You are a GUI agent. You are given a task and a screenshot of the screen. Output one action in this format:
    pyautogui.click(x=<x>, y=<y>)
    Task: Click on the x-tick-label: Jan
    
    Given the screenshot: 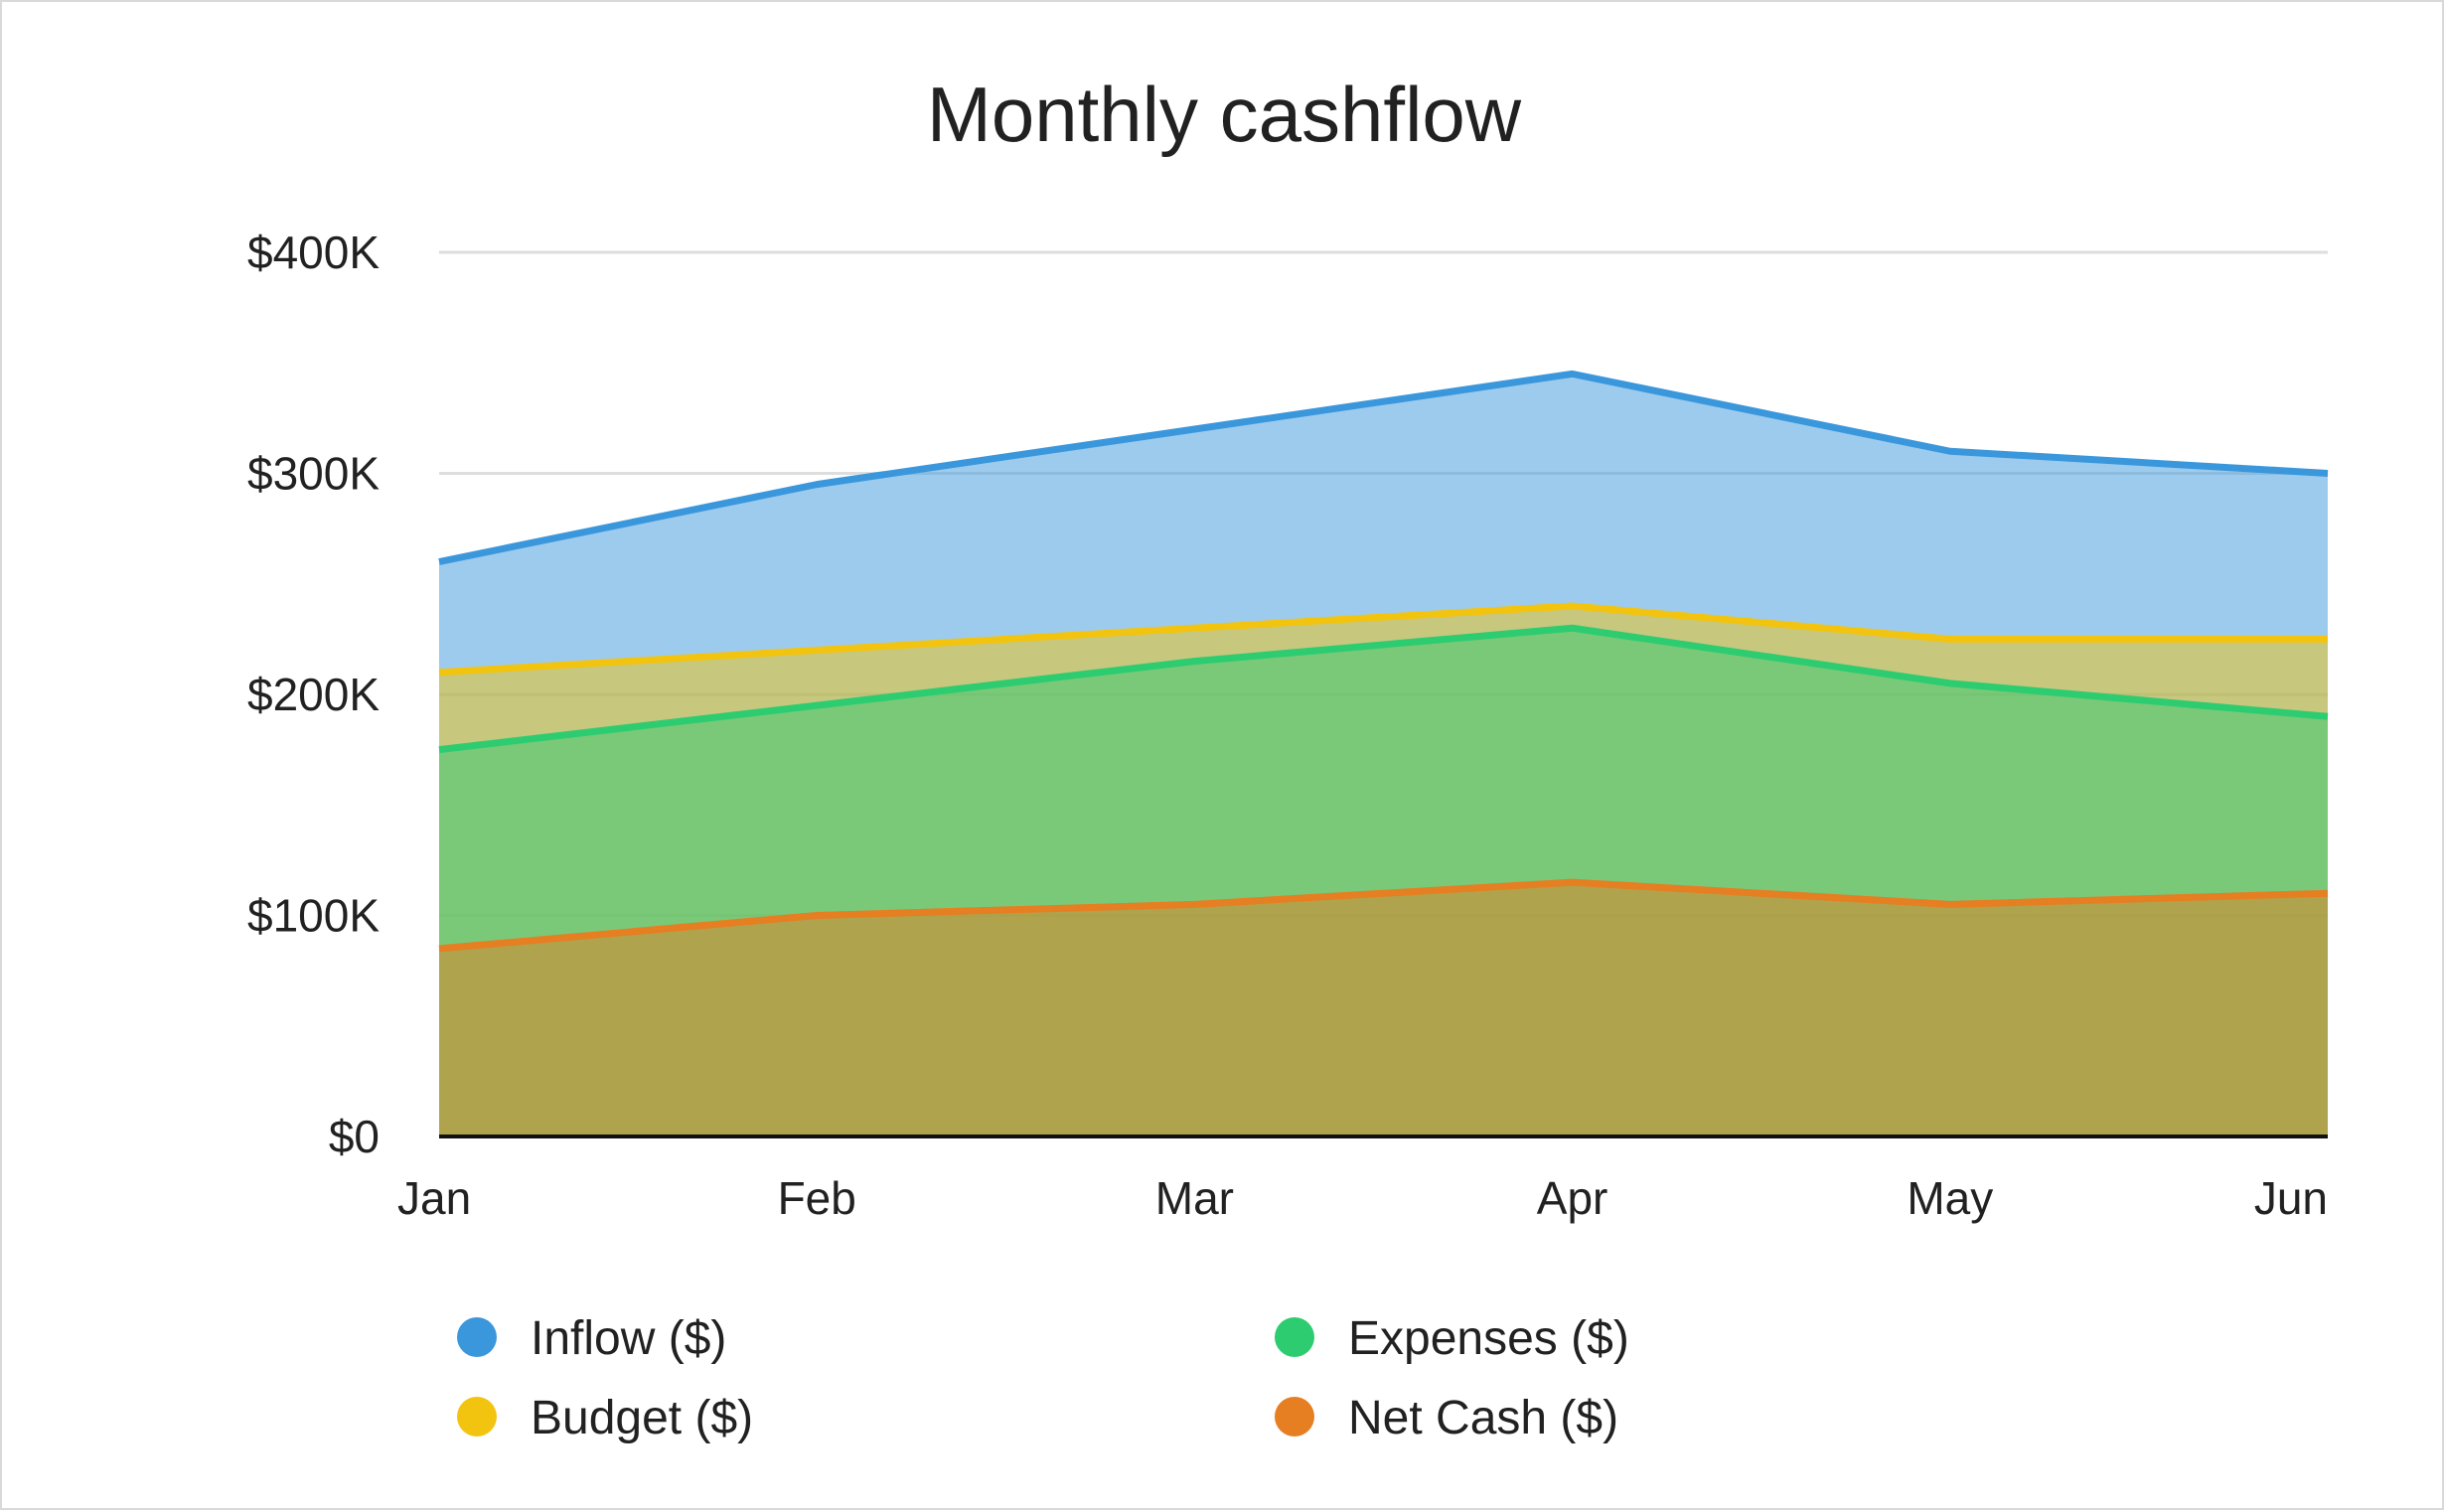 What is the action you would take?
    pyautogui.click(x=434, y=1198)
    